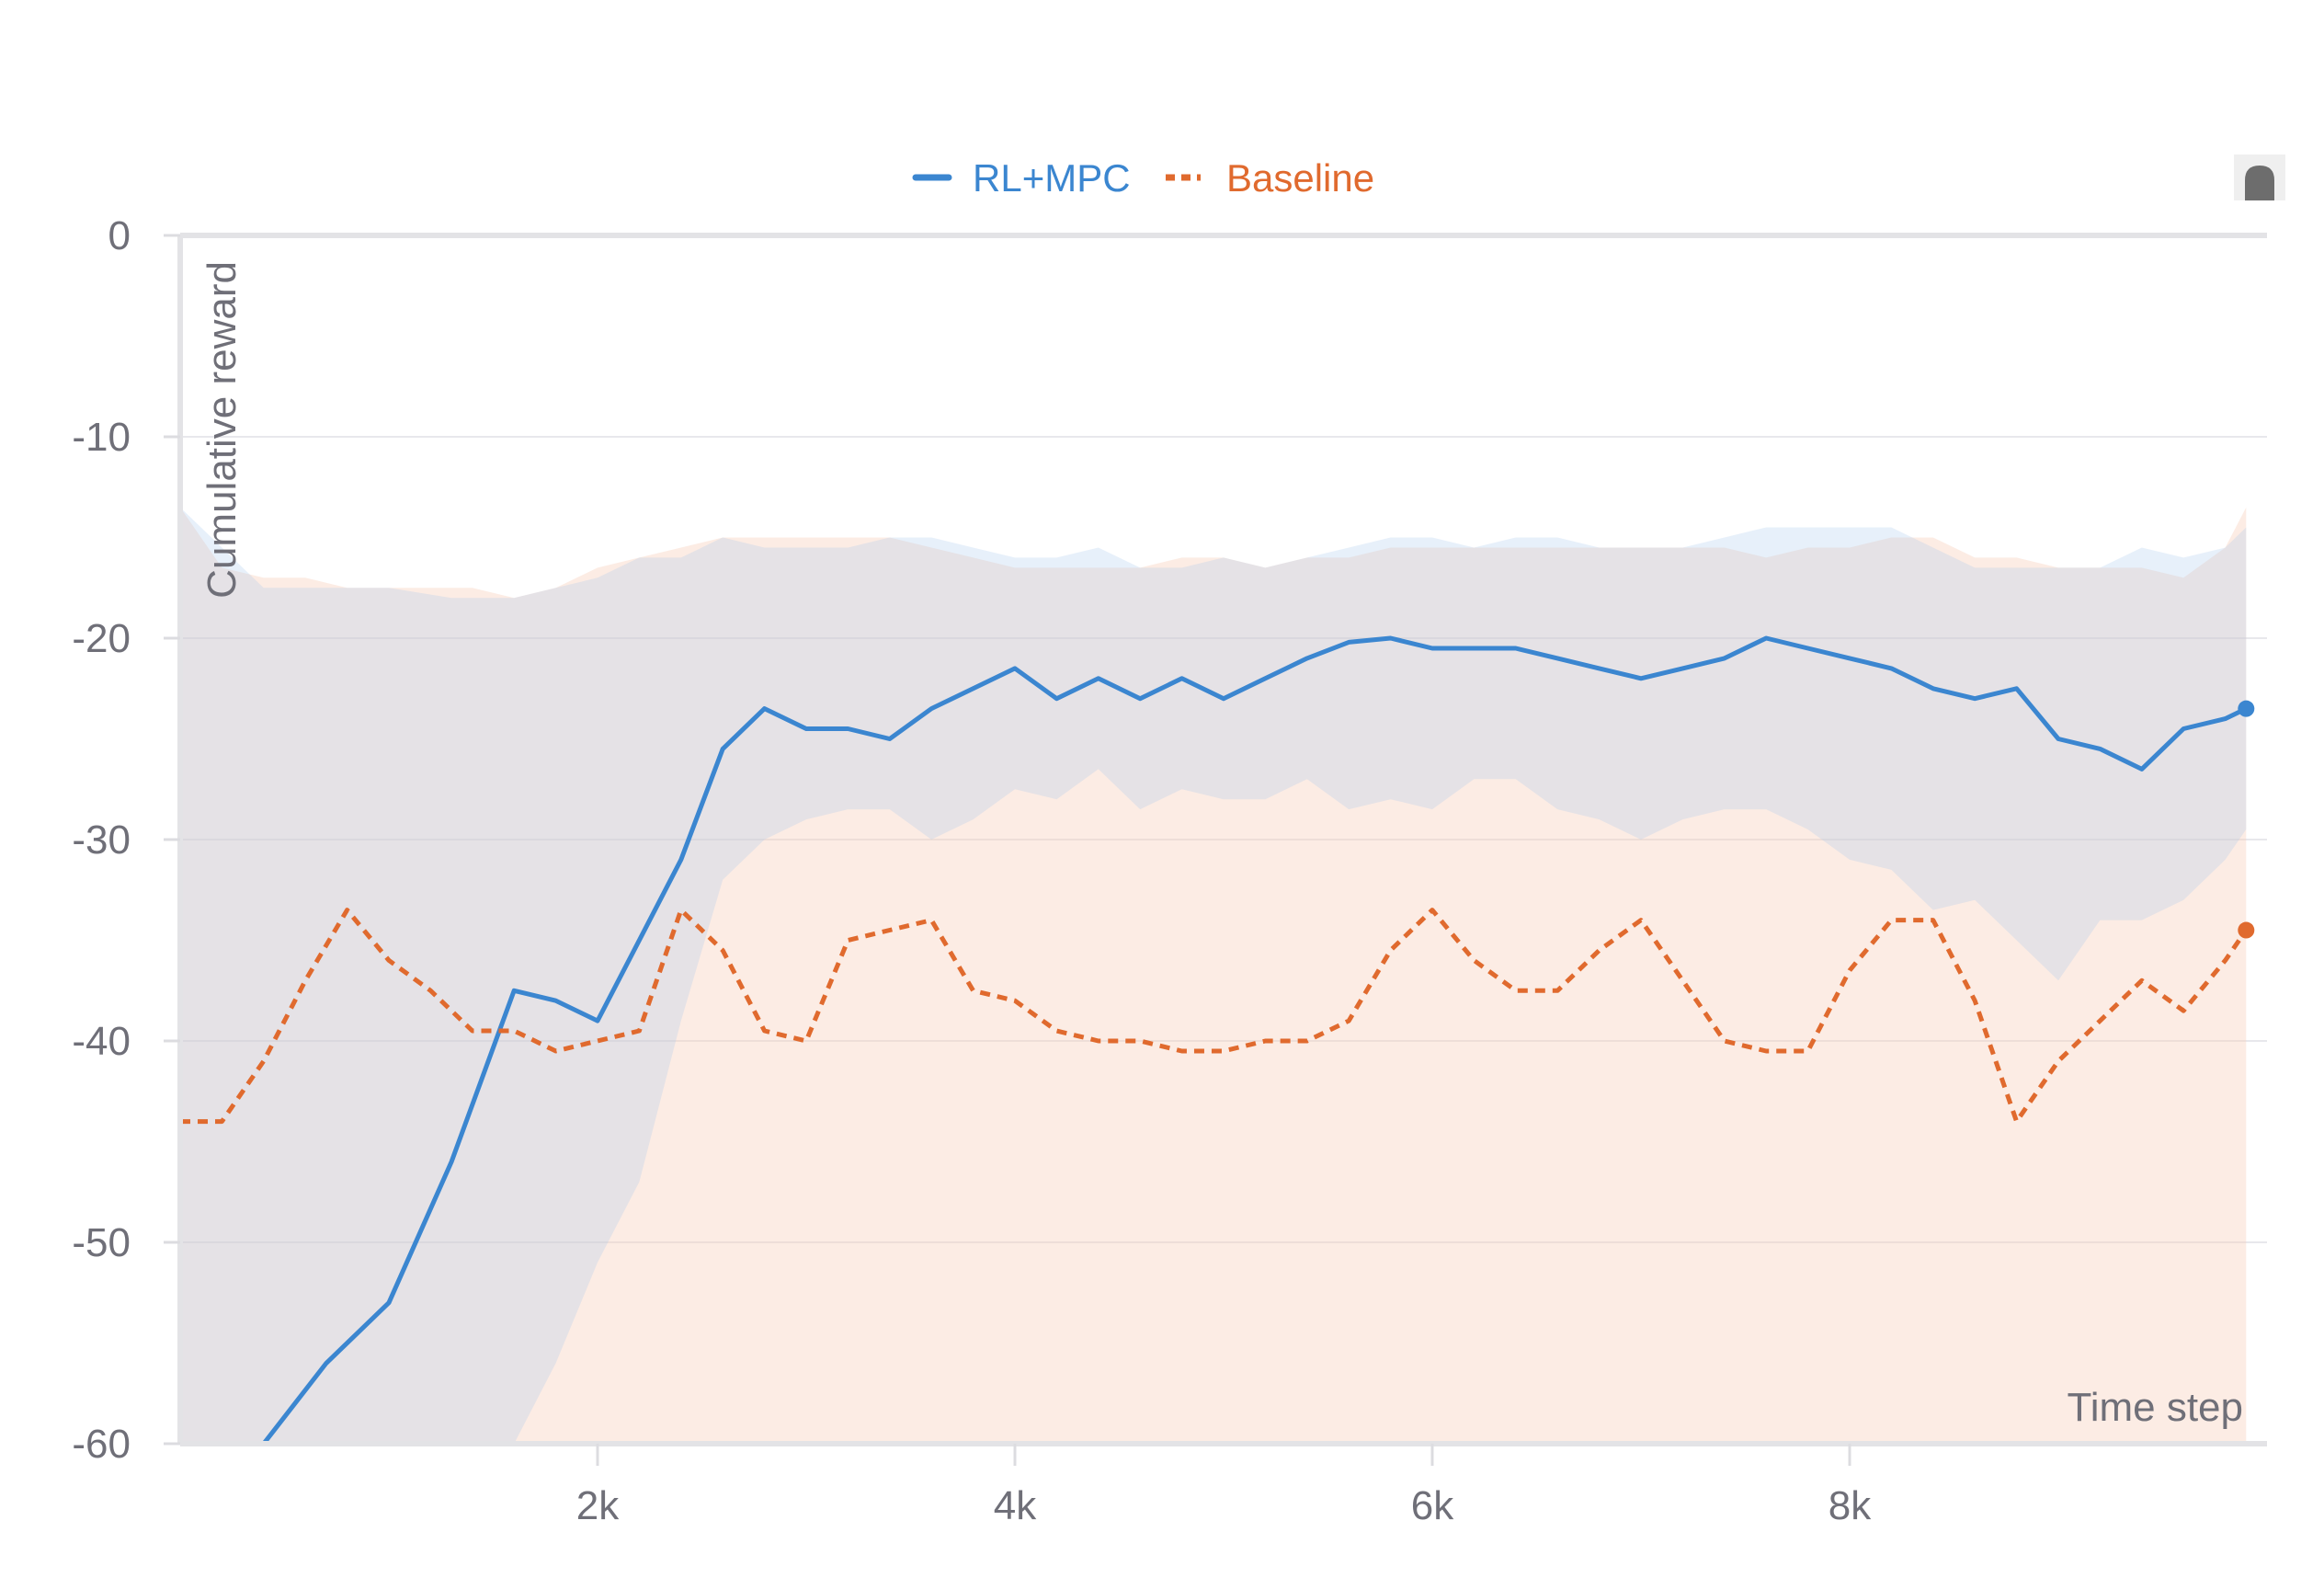 The image size is (2324, 1589). I want to click on legend-item-baseline: Baseline, so click(1270, 178).